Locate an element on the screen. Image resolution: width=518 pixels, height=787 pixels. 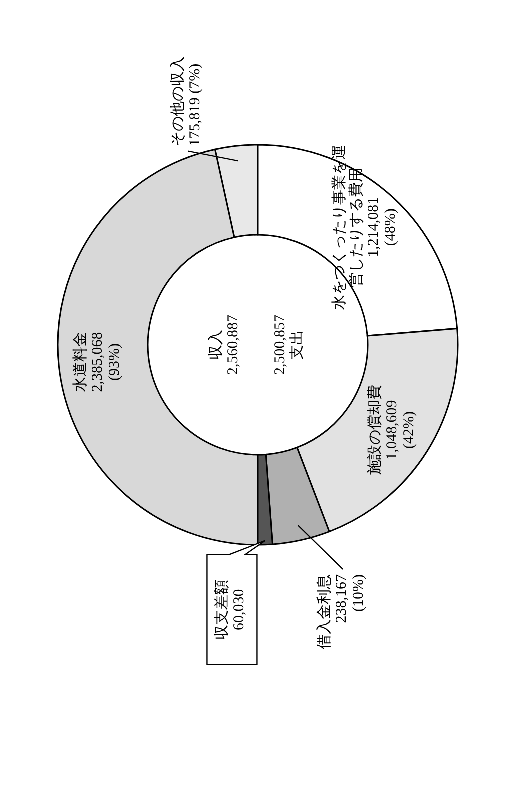
slice-label: 施設の償却費 is located at coordinates (375, 430).